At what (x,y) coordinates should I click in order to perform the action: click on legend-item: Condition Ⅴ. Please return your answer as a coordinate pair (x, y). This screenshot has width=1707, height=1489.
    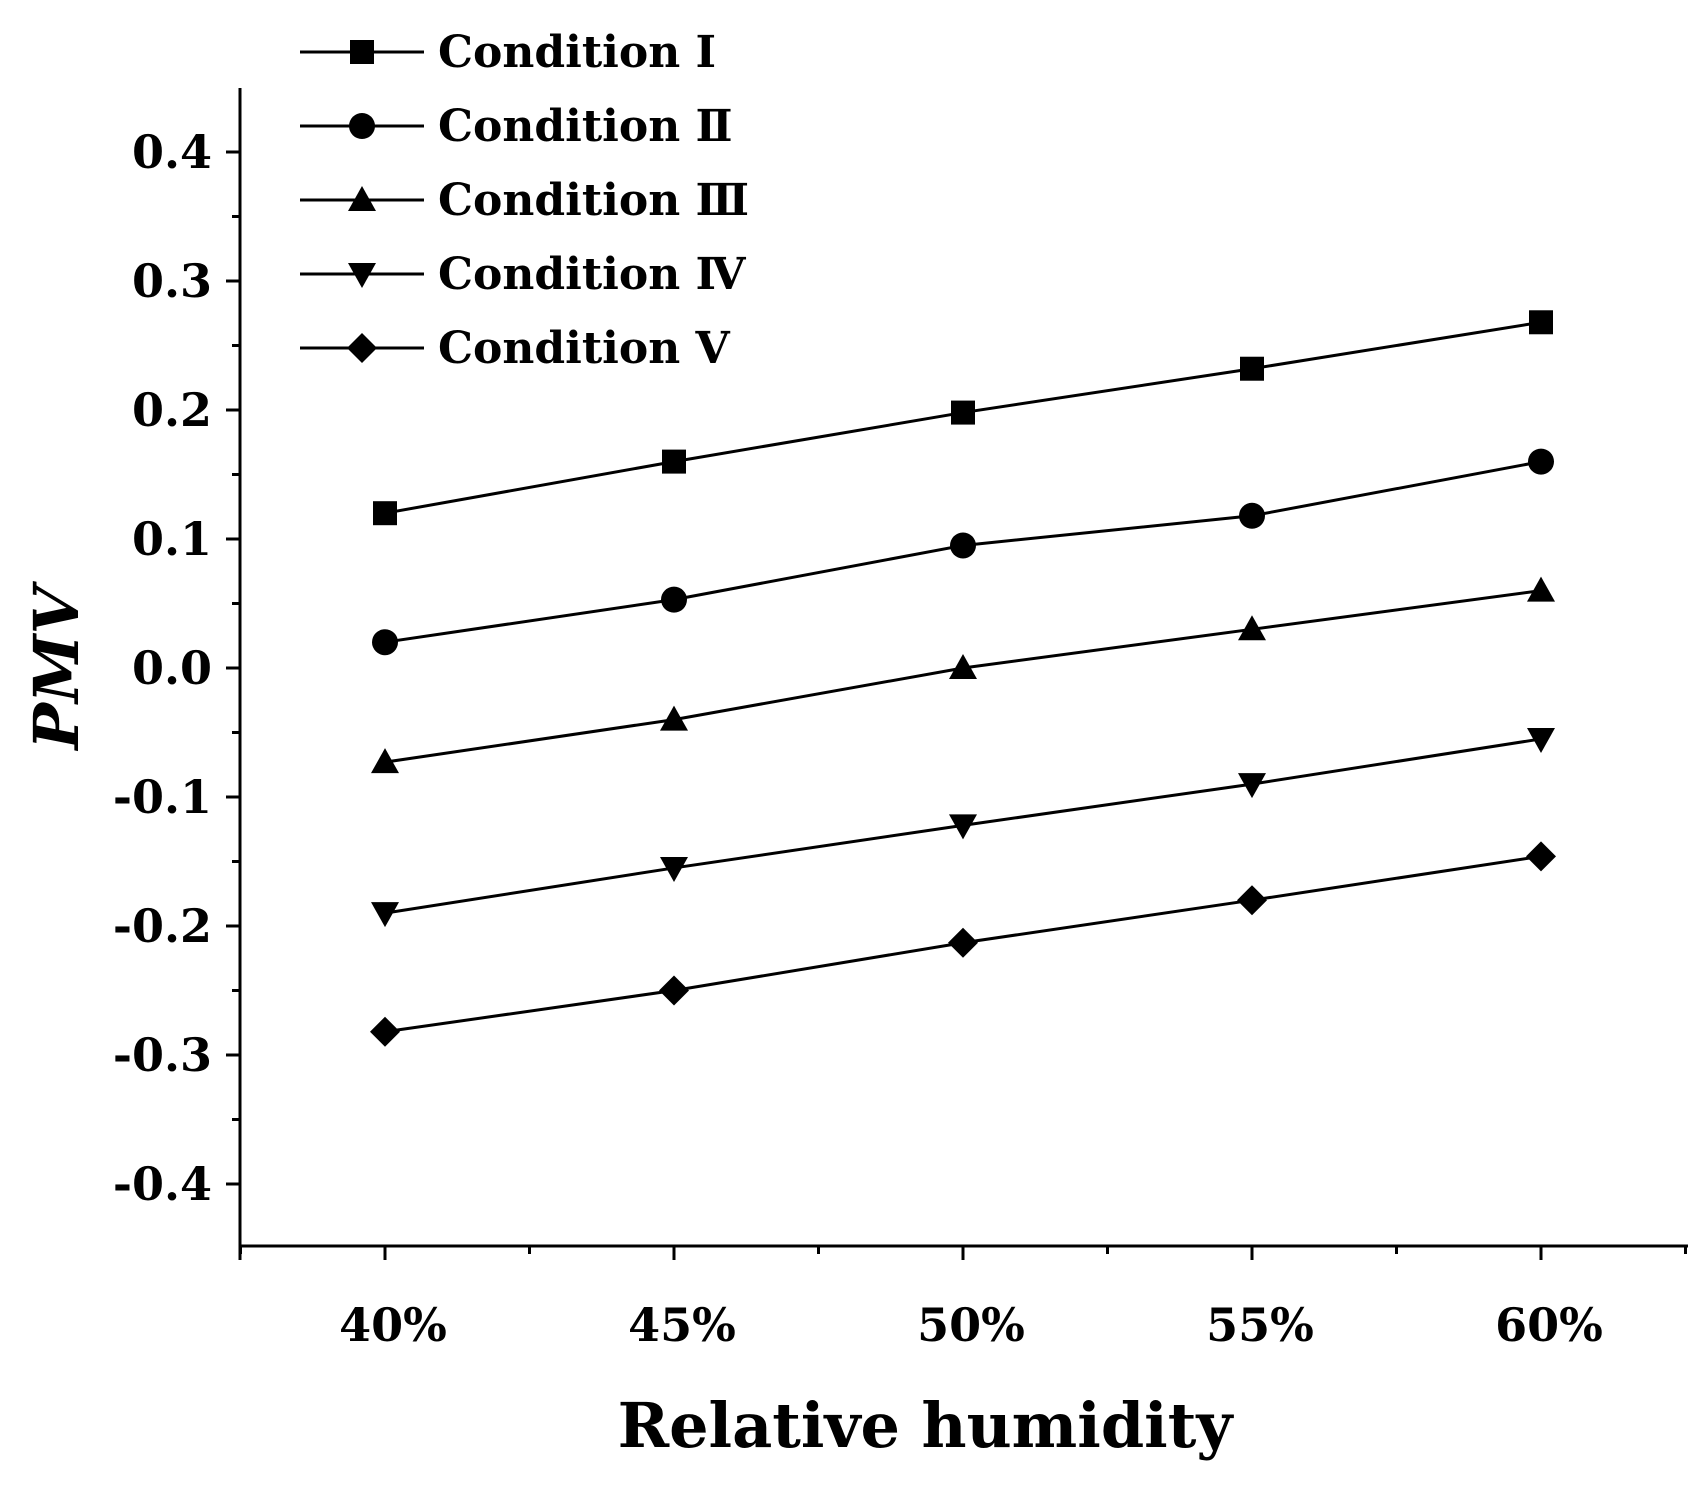
    Looking at the image, I should click on (515, 348).